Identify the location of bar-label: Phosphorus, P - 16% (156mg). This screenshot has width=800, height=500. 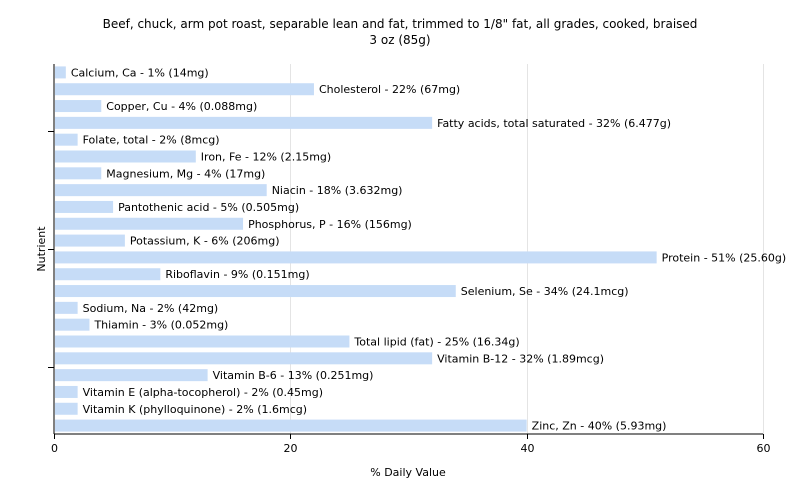
(330, 224).